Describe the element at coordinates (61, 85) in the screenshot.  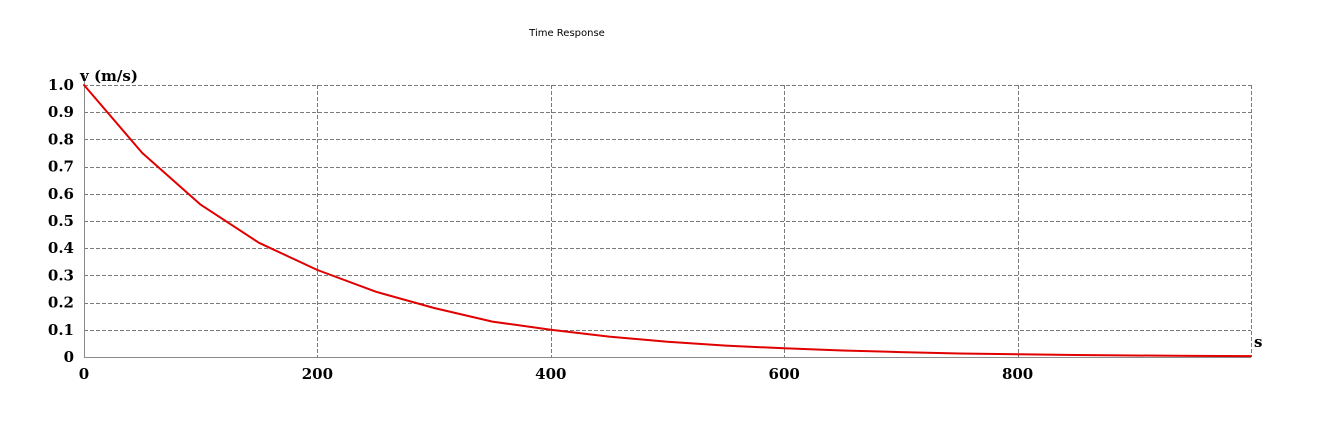
I see `y-tick-label: 1.0` at that location.